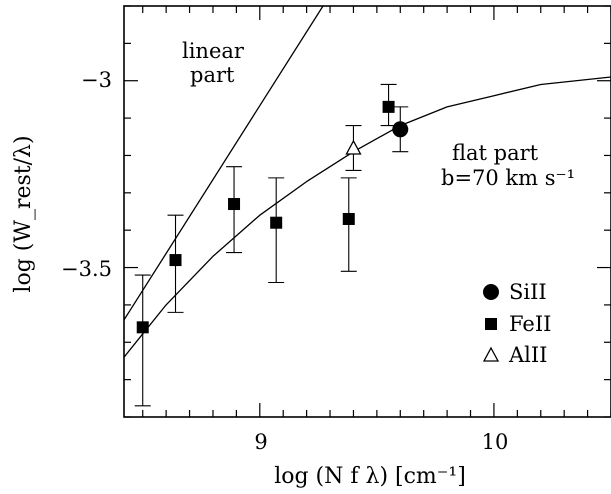 The width and height of the screenshot is (611, 494). What do you see at coordinates (260, 442) in the screenshot?
I see `x-tick-label-9: 9` at bounding box center [260, 442].